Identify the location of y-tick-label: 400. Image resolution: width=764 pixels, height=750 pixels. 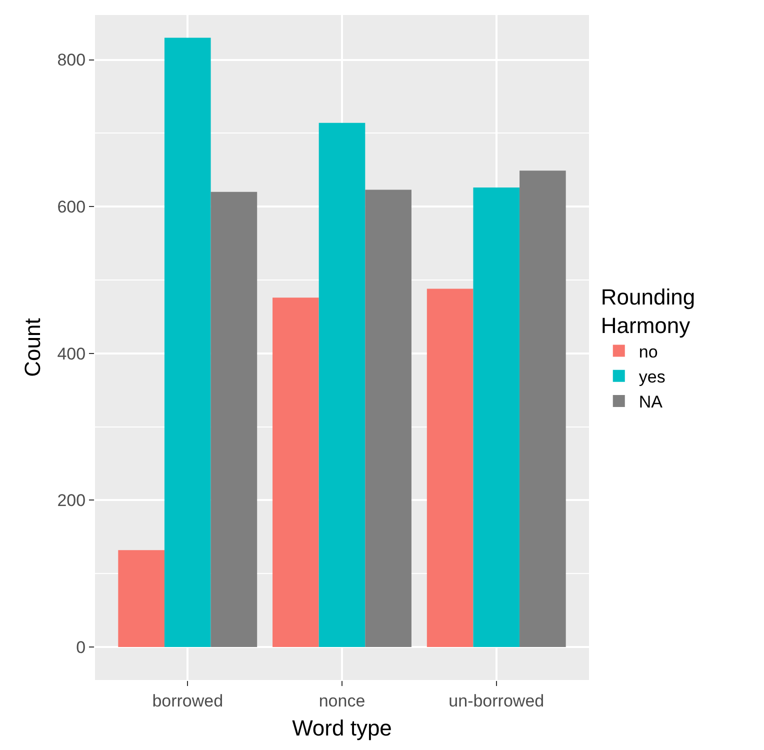
(71, 354).